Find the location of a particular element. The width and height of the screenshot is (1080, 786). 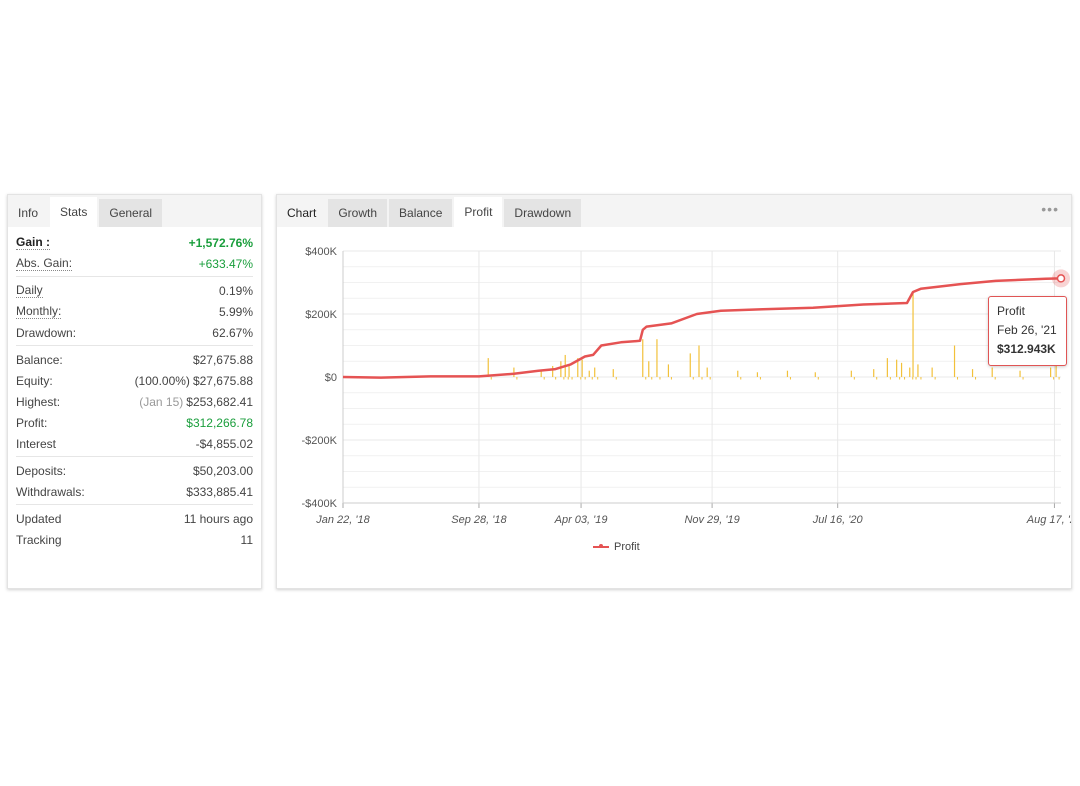

stat-value-wrap: 62.67% is located at coordinates (232, 333).